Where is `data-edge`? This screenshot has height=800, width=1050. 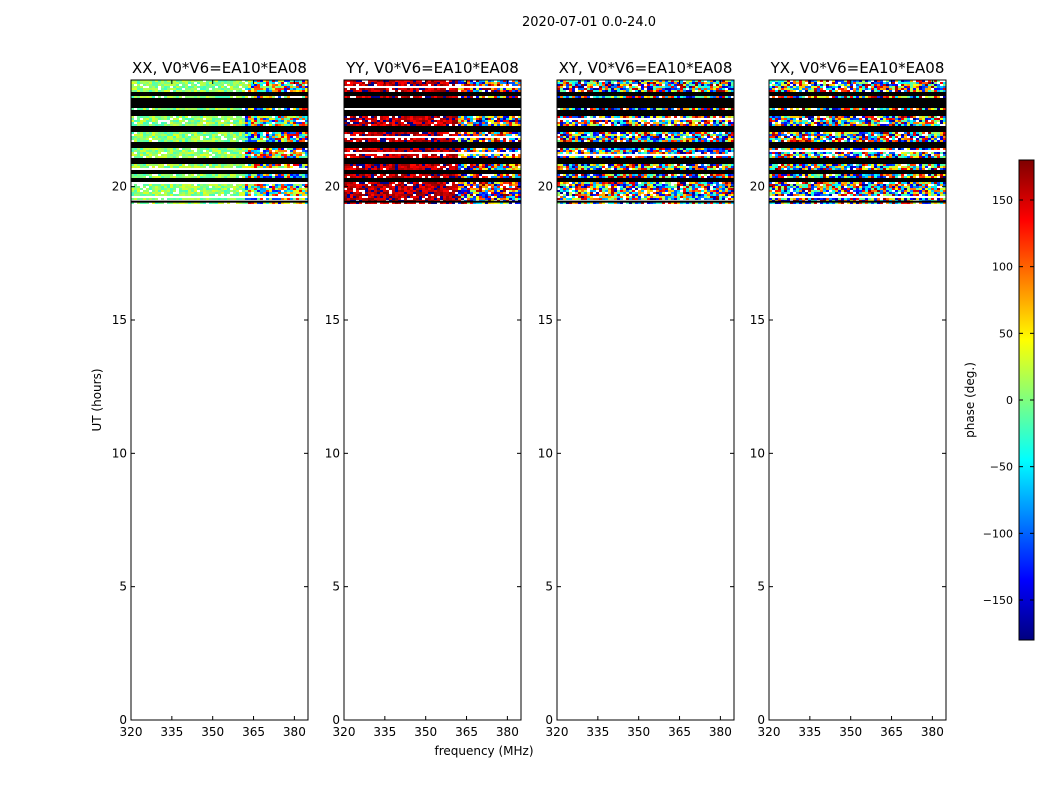 data-edge is located at coordinates (432, 201).